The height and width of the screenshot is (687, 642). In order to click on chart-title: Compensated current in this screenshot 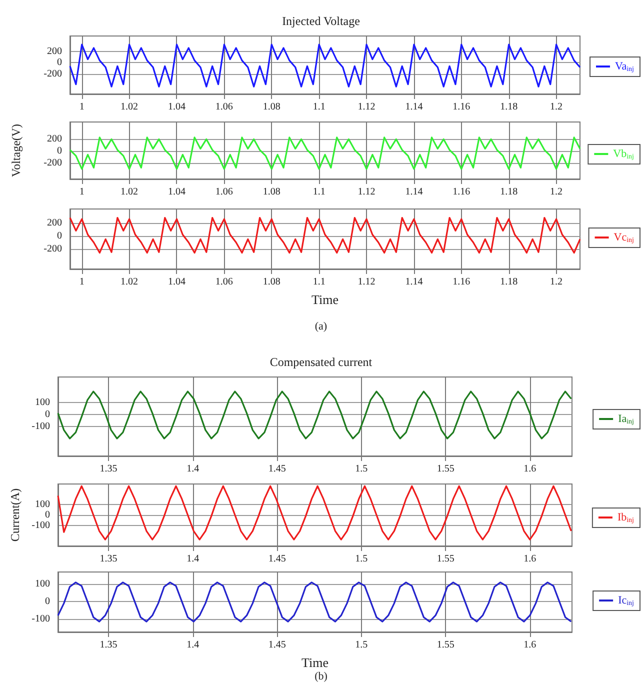, I will do `click(321, 362)`.